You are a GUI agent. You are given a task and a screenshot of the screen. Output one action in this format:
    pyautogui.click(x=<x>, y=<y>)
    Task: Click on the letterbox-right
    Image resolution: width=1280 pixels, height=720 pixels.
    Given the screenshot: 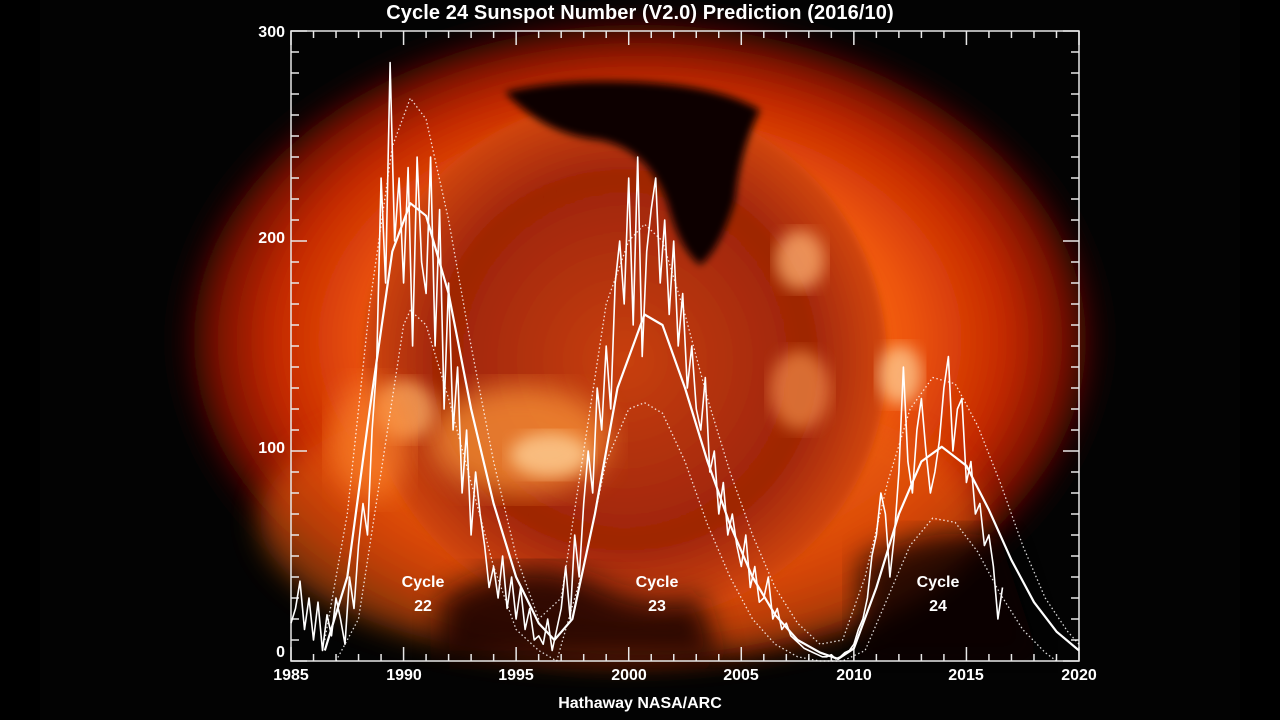 What is the action you would take?
    pyautogui.click(x=1260, y=360)
    